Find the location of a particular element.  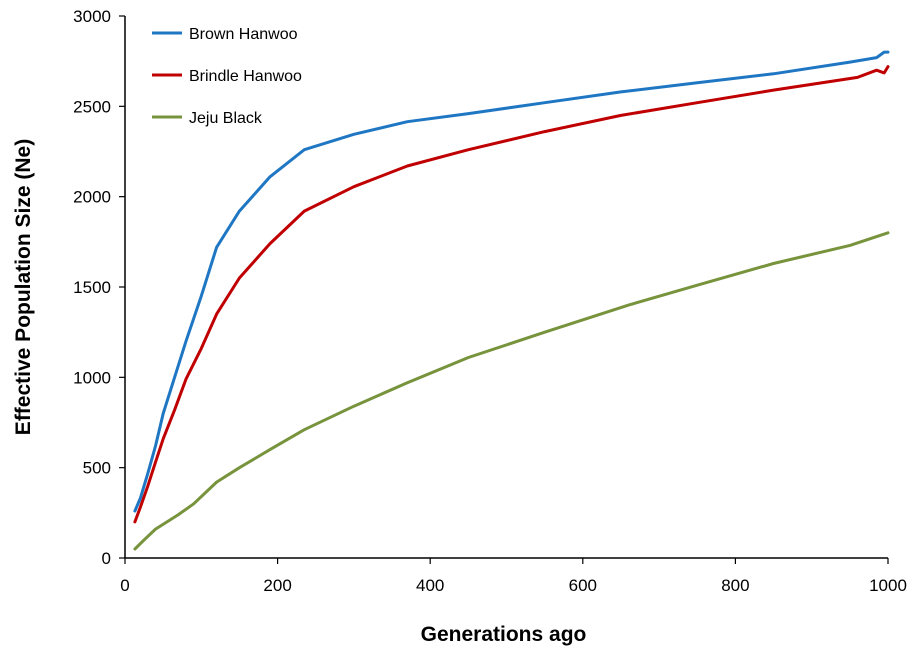

x-tick-label: 600 is located at coordinates (583, 585).